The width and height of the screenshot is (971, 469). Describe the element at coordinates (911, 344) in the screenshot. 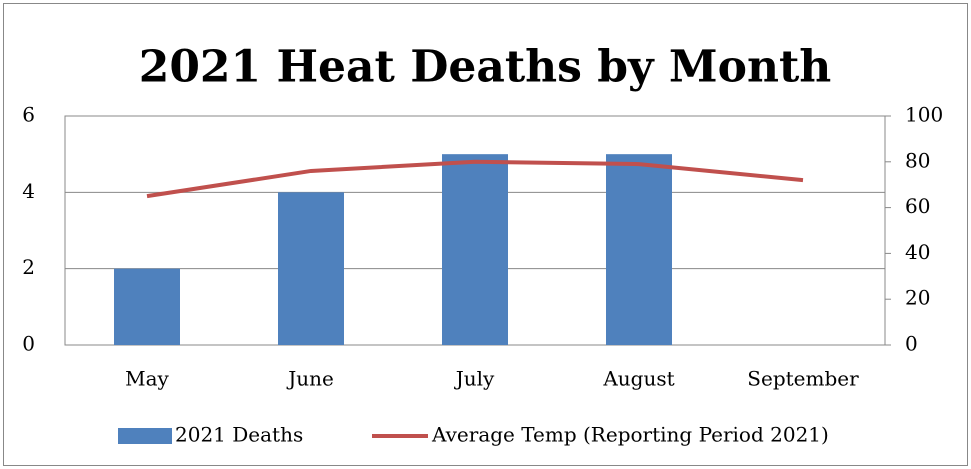

I see `y2-tick-label: 0` at that location.